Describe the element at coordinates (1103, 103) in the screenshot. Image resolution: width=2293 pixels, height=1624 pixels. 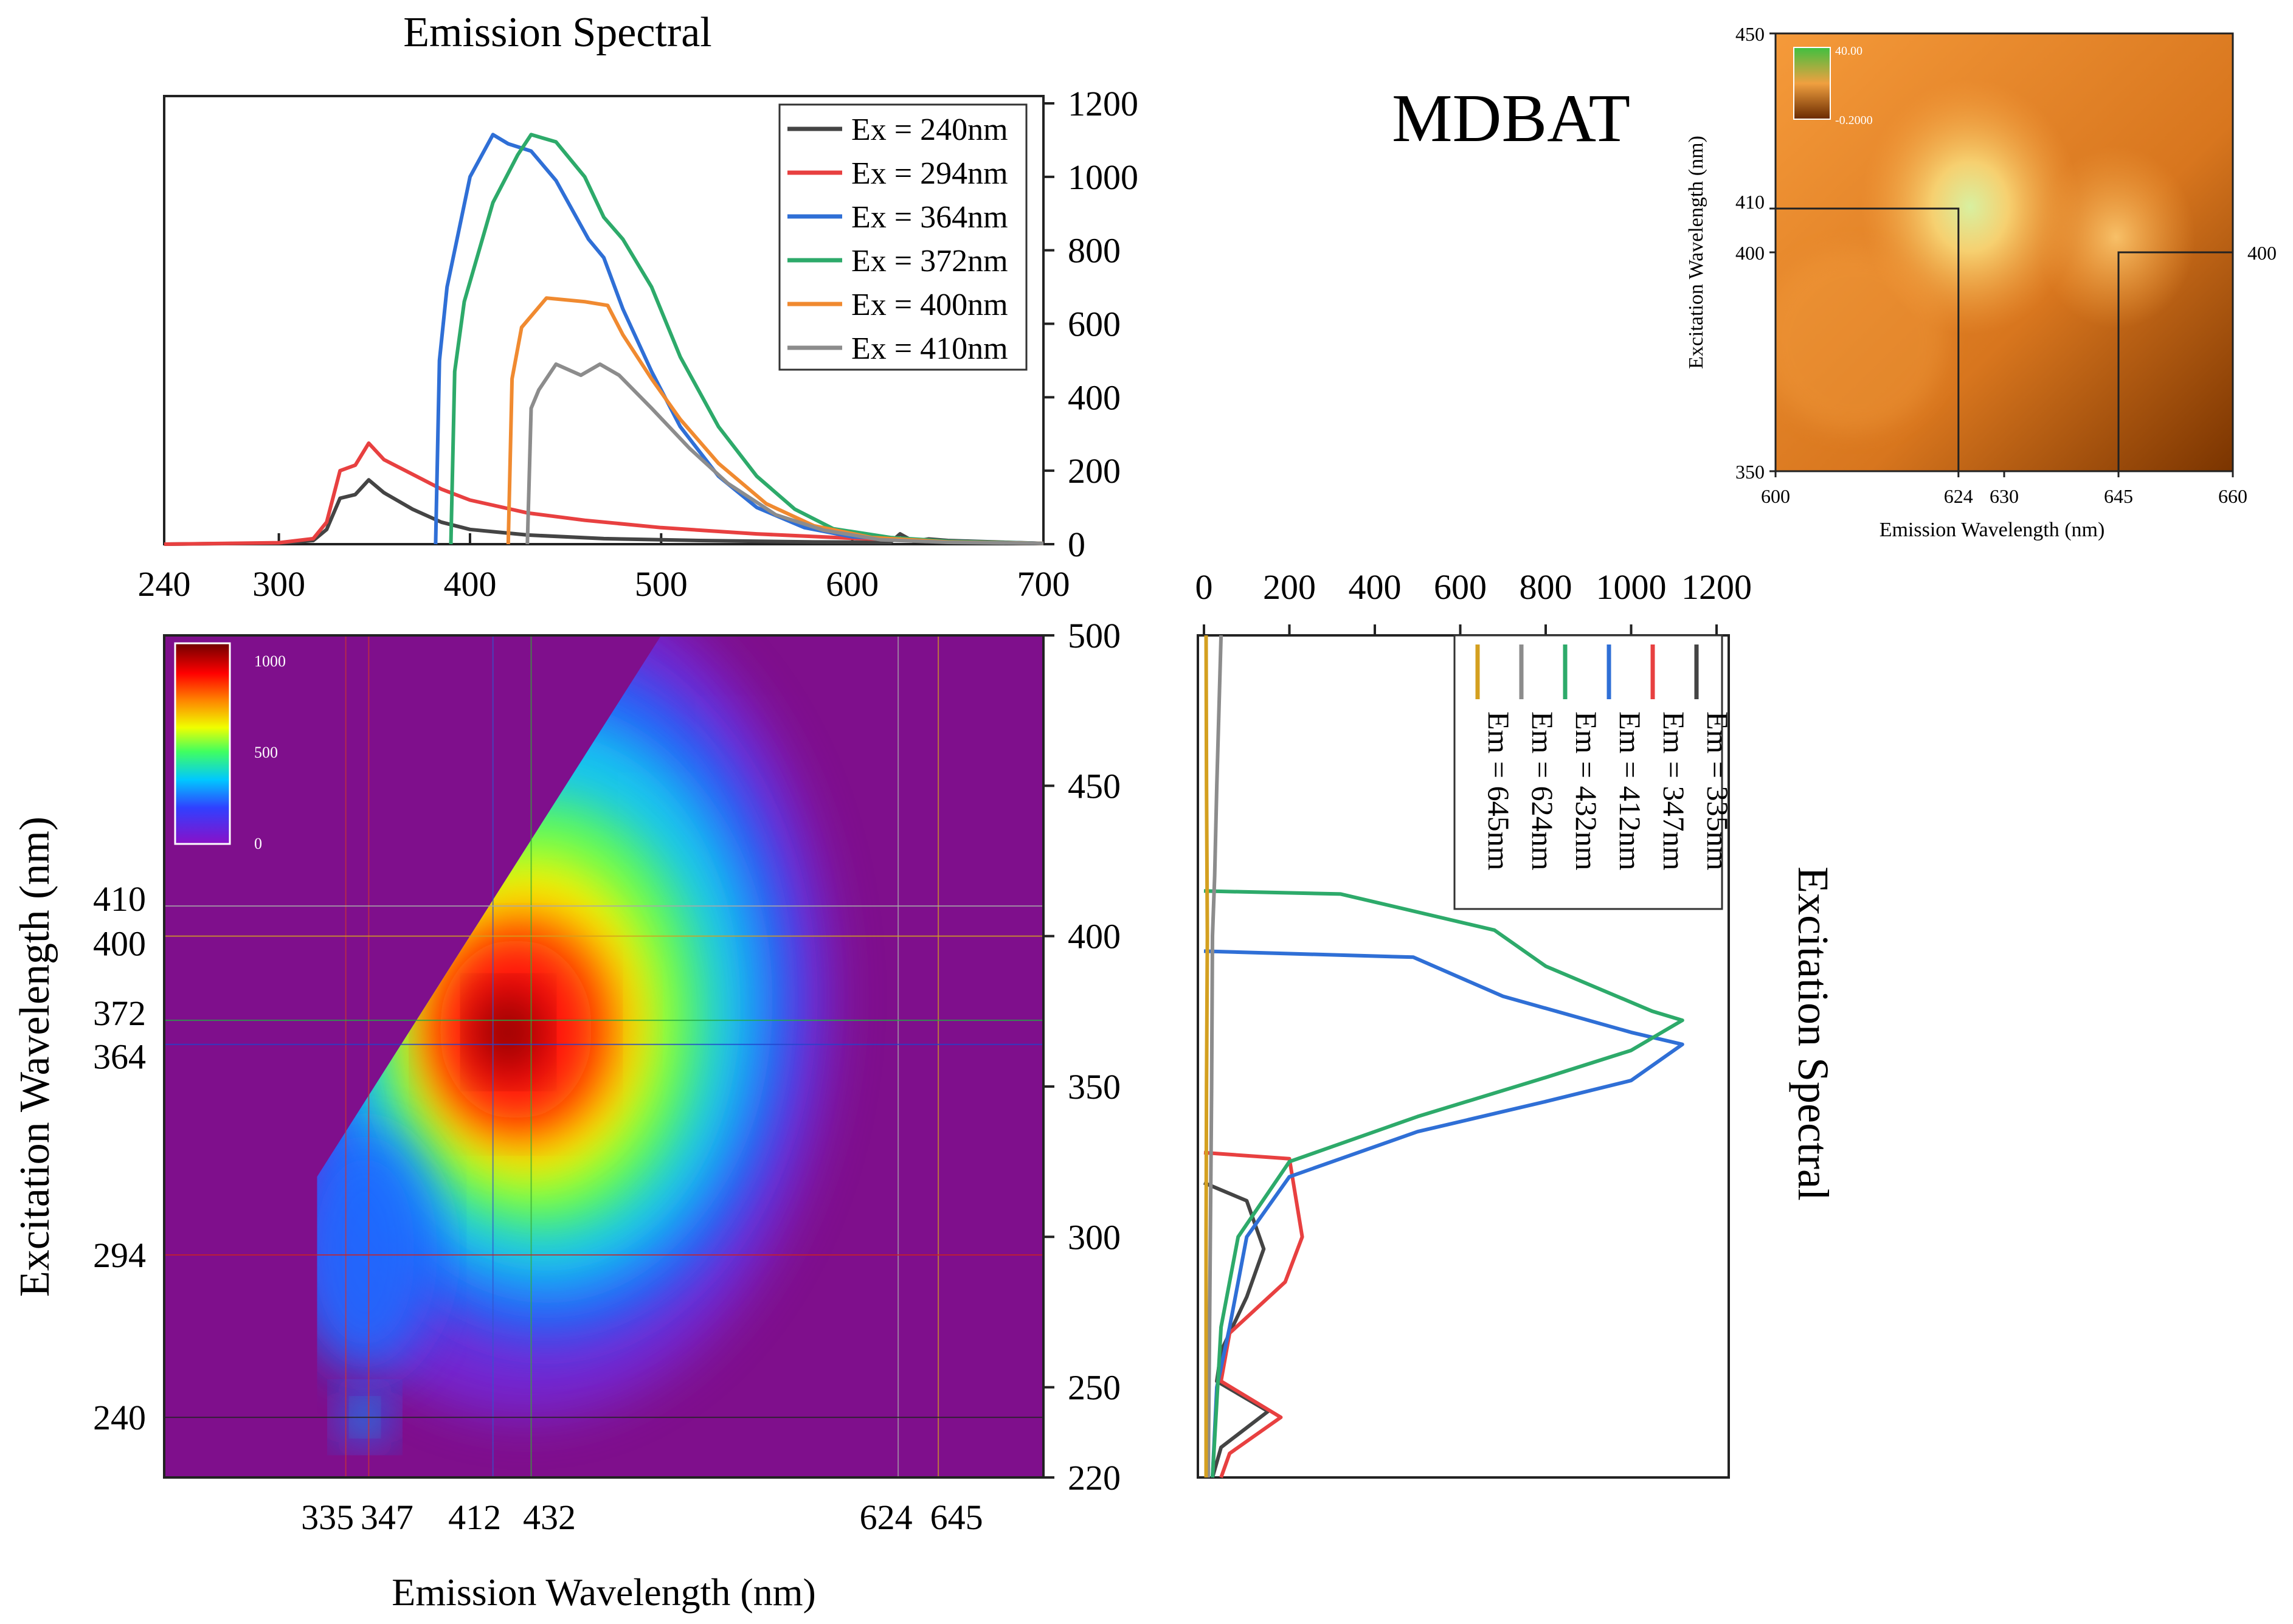
I see `emission-y-tick-label: 1200` at that location.